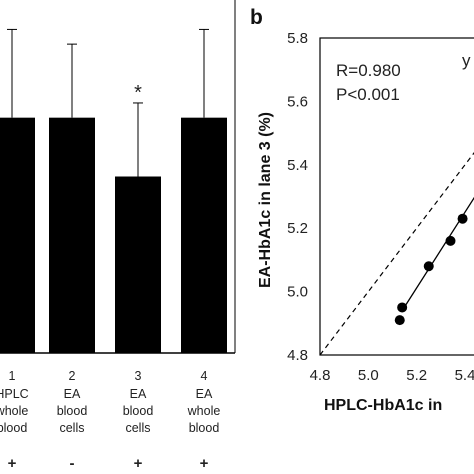 This screenshot has height=474, width=474. Describe the element at coordinates (416, 375) in the screenshot. I see `x-tick-label-5.2: 5.2` at that location.